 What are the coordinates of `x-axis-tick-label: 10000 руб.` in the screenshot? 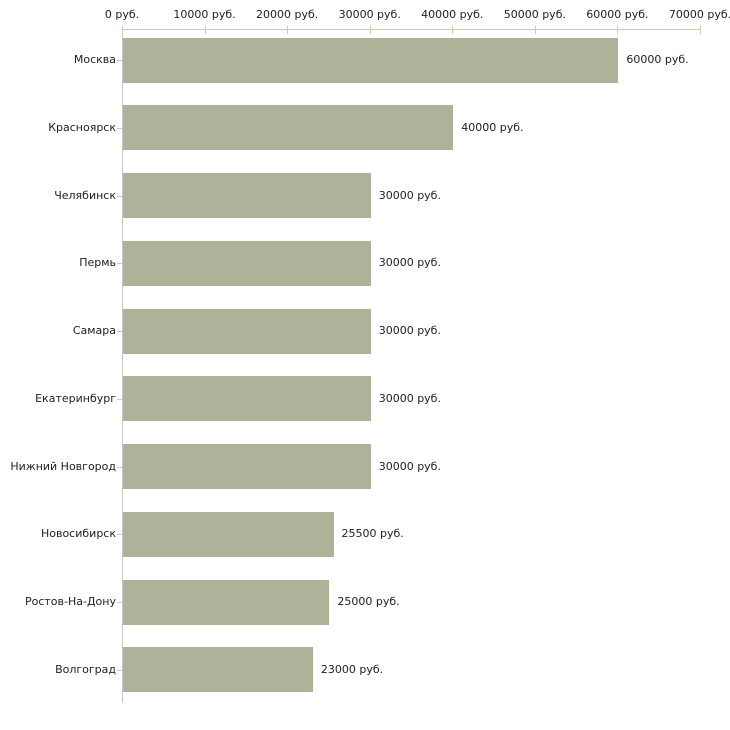 It's located at (204, 14).